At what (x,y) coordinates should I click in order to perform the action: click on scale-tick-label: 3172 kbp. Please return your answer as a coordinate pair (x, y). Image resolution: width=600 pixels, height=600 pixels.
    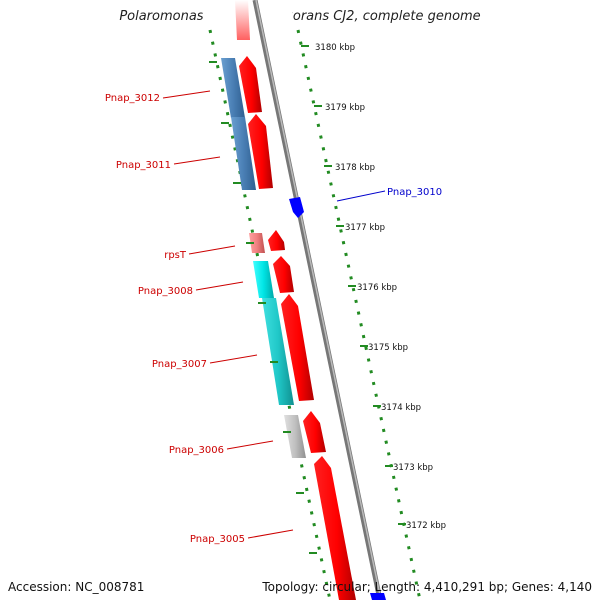
    Looking at the image, I should click on (426, 526).